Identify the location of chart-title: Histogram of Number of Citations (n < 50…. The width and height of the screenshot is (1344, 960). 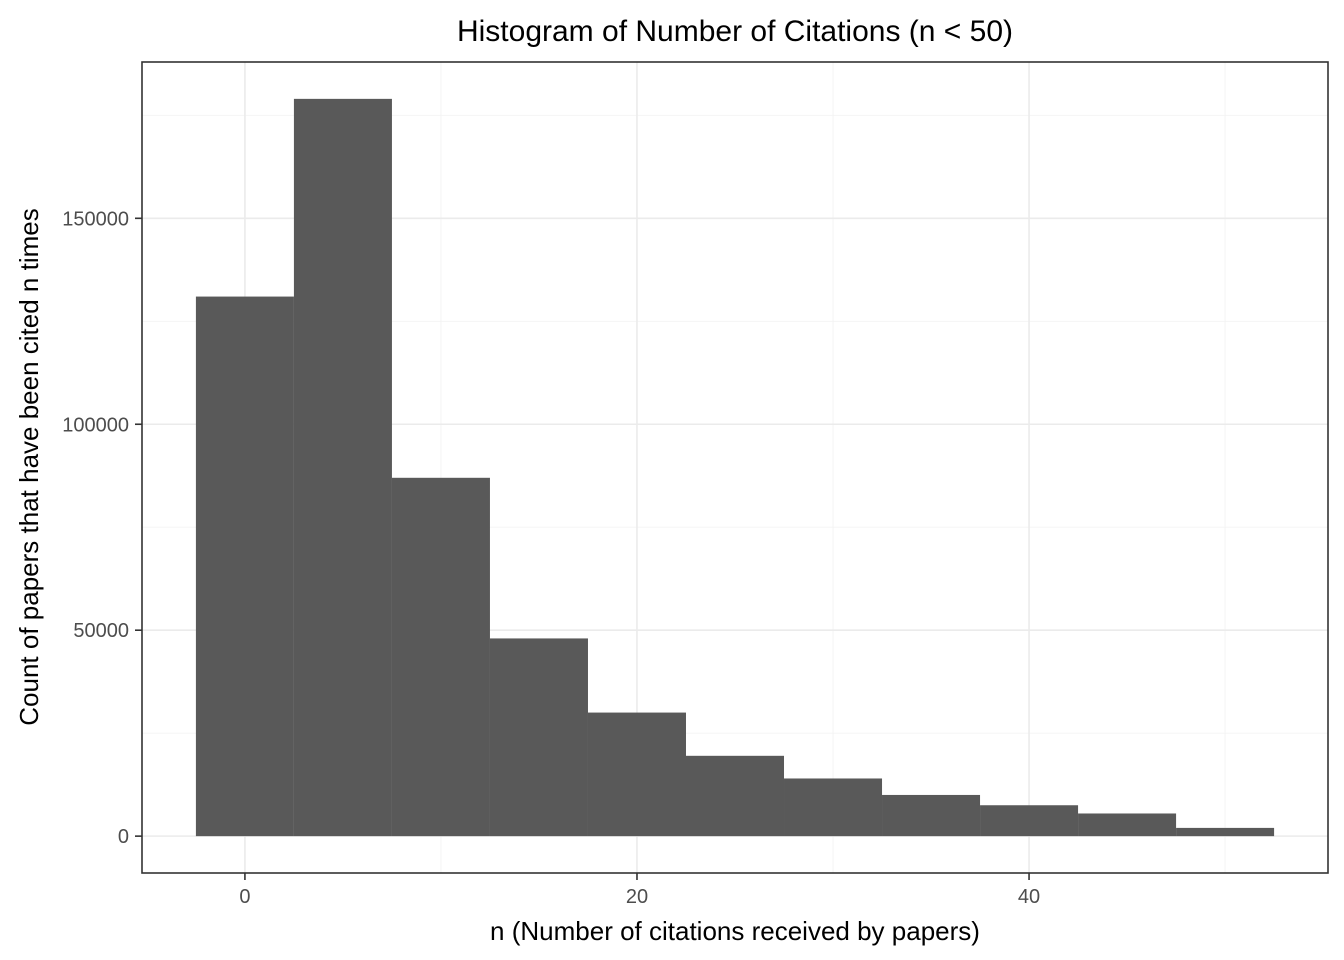
(735, 31).